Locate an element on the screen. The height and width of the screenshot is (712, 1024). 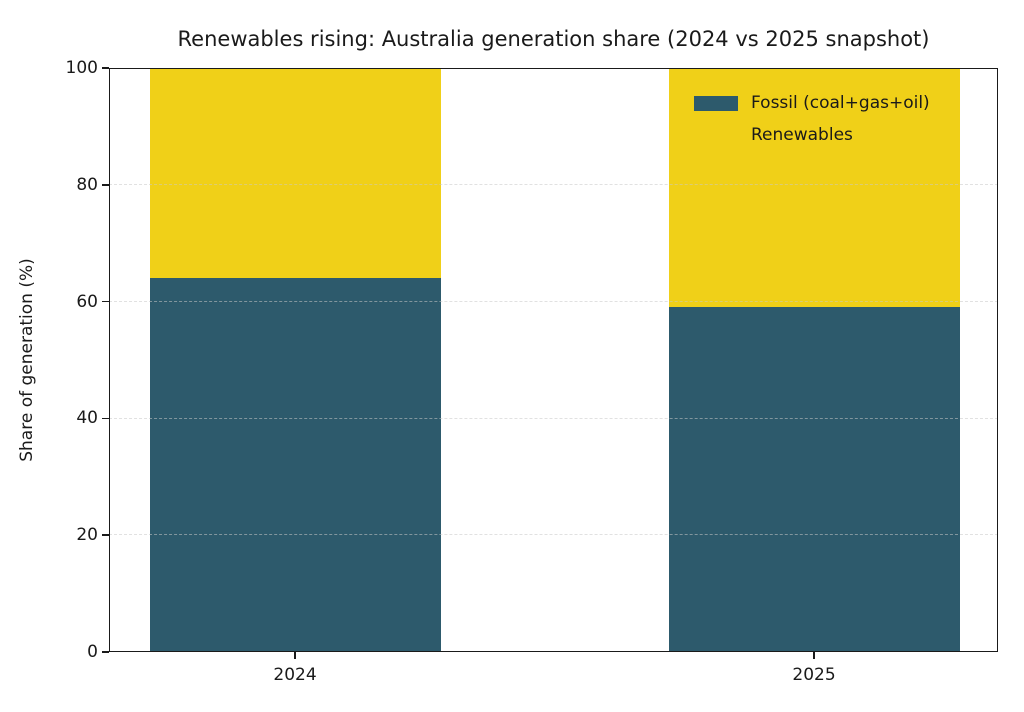
x-tick-label-2025: 2025 is located at coordinates (814, 675).